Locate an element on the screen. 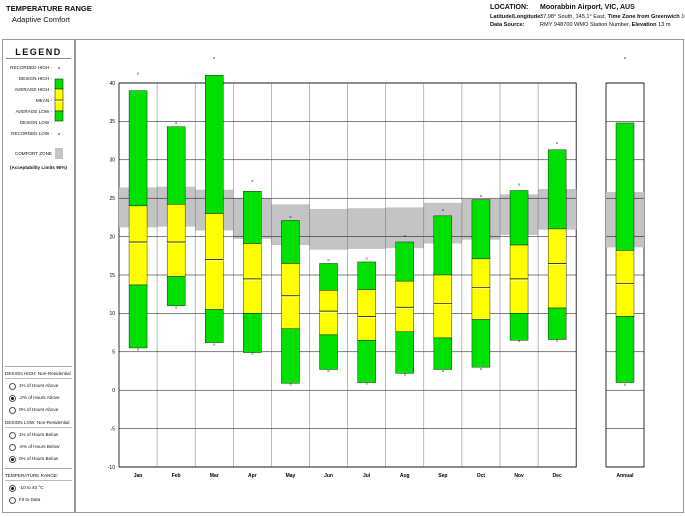 This screenshot has height=517, width=685. design-low-option-0: 1% of Hours Below is located at coordinates (38, 435).